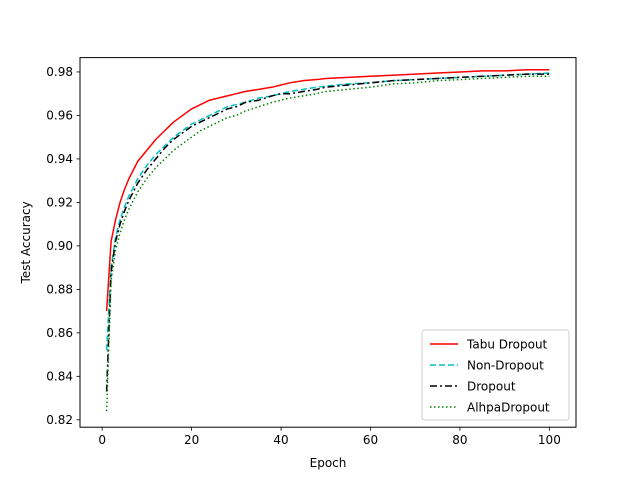  What do you see at coordinates (549, 440) in the screenshot?
I see `x-tick-label: 100` at bounding box center [549, 440].